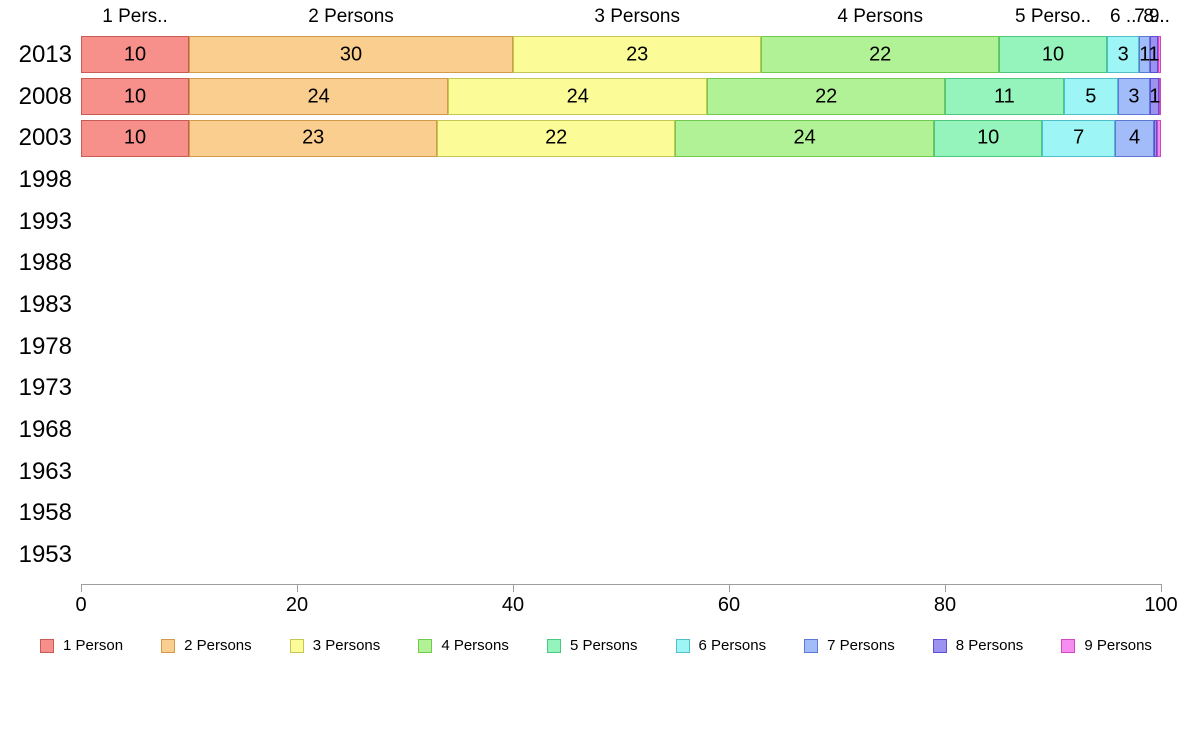 This screenshot has width=1188, height=736. I want to click on bar-track: 10 24 24 22 11 5 3 1, so click(621, 97).